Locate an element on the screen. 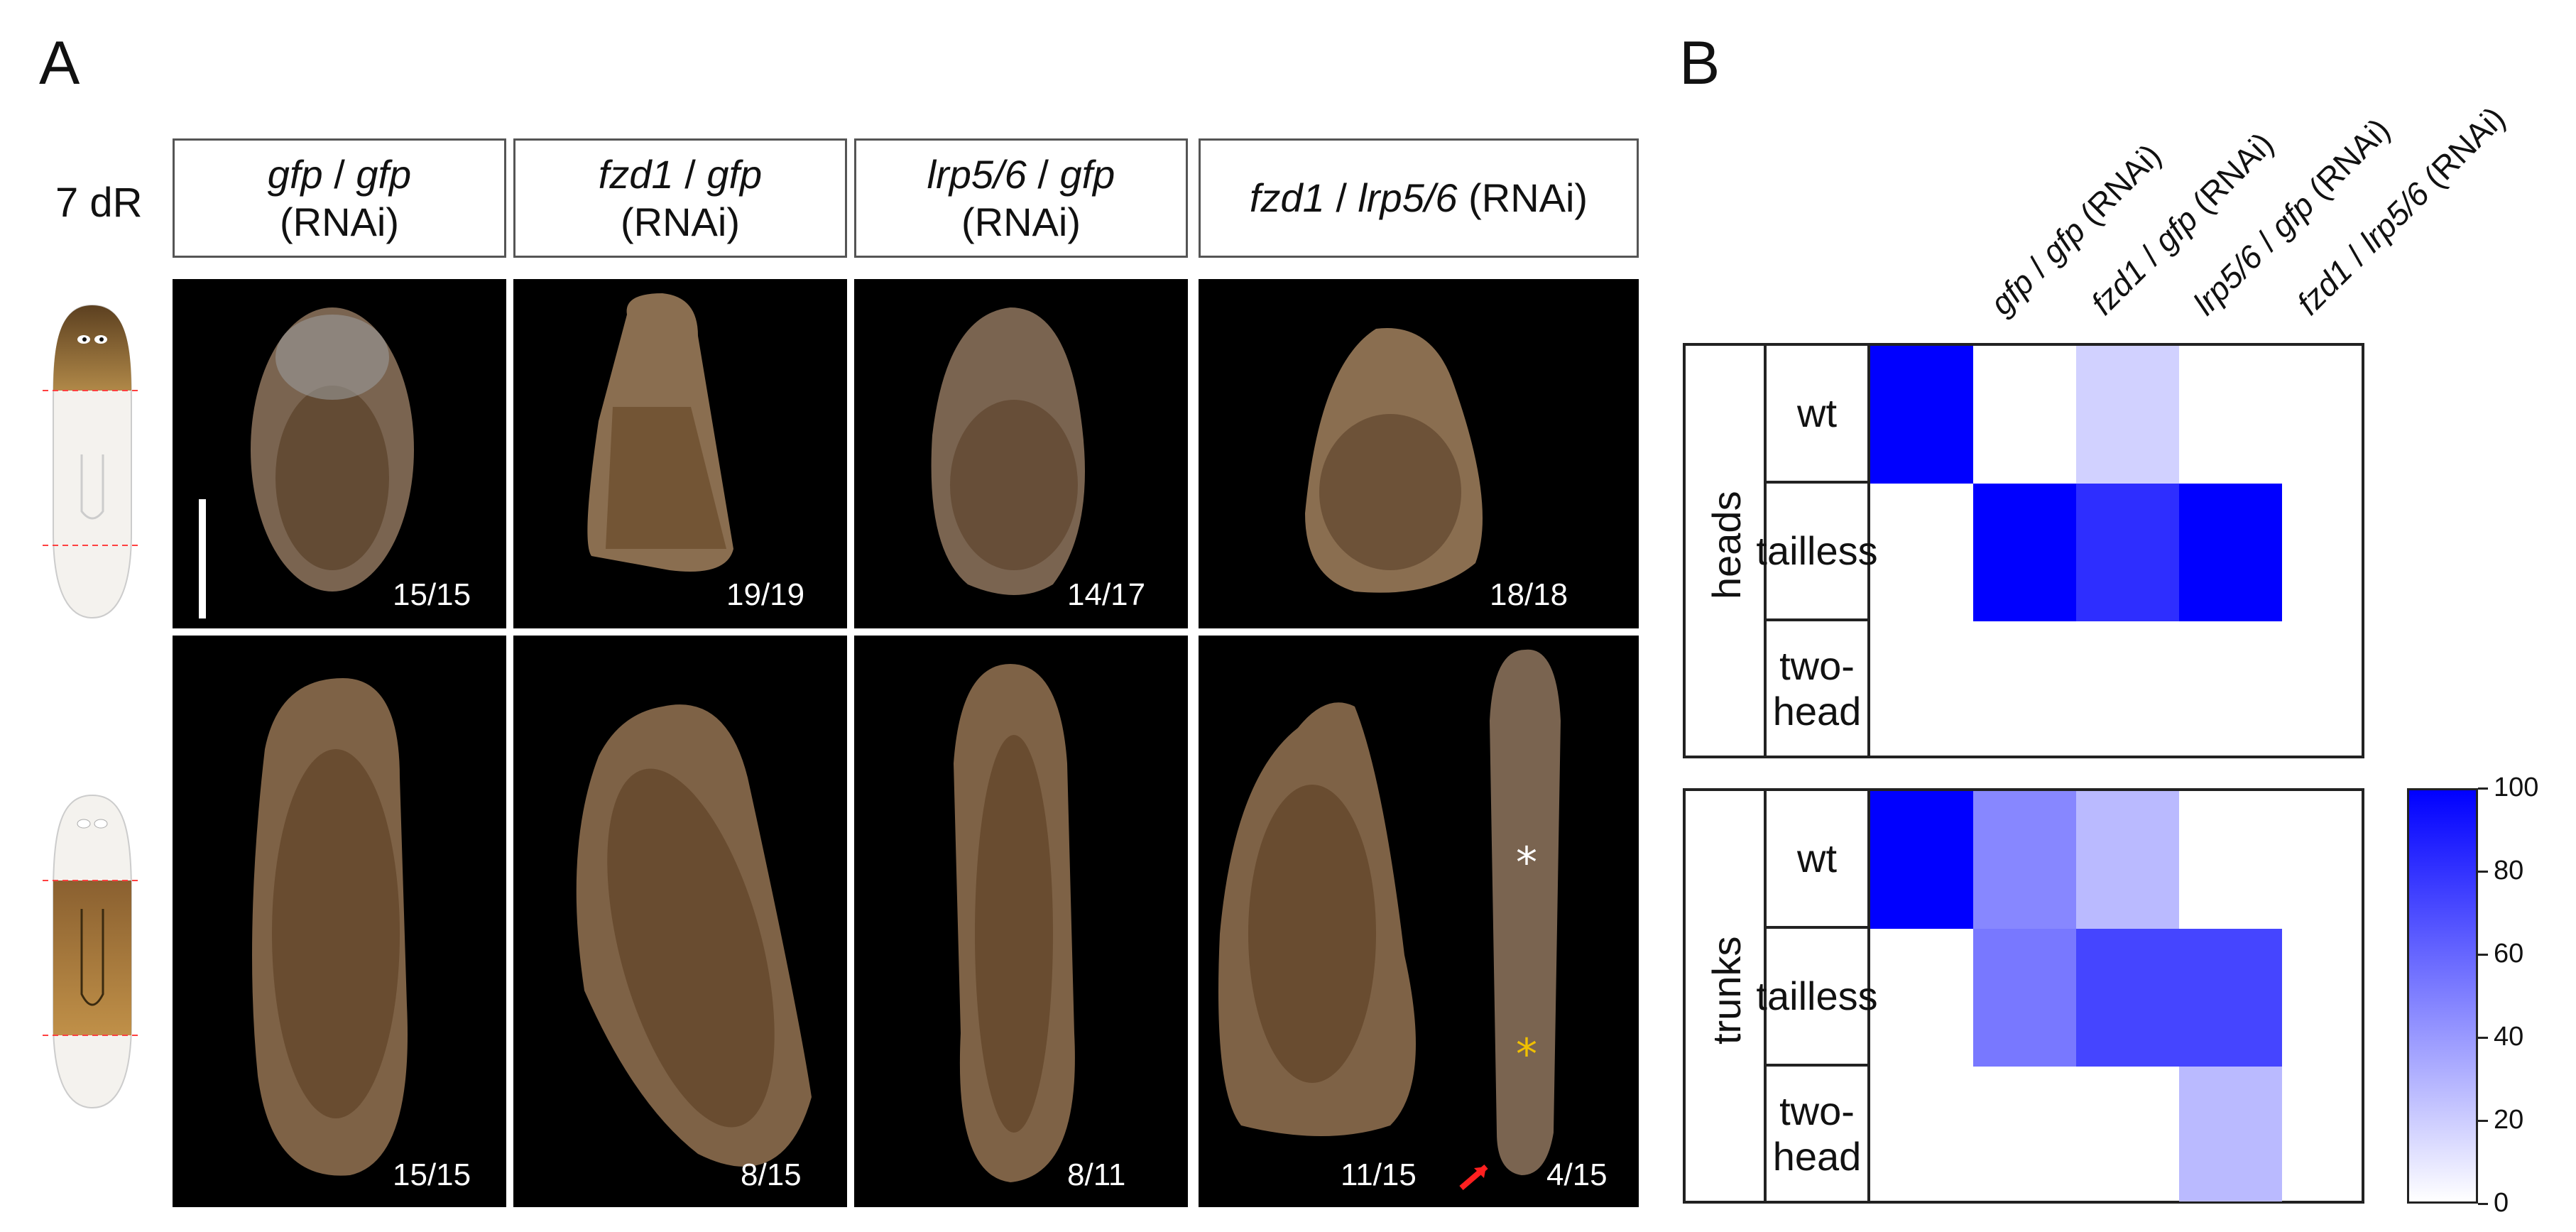  count-label: 4/15 is located at coordinates (1577, 1174).